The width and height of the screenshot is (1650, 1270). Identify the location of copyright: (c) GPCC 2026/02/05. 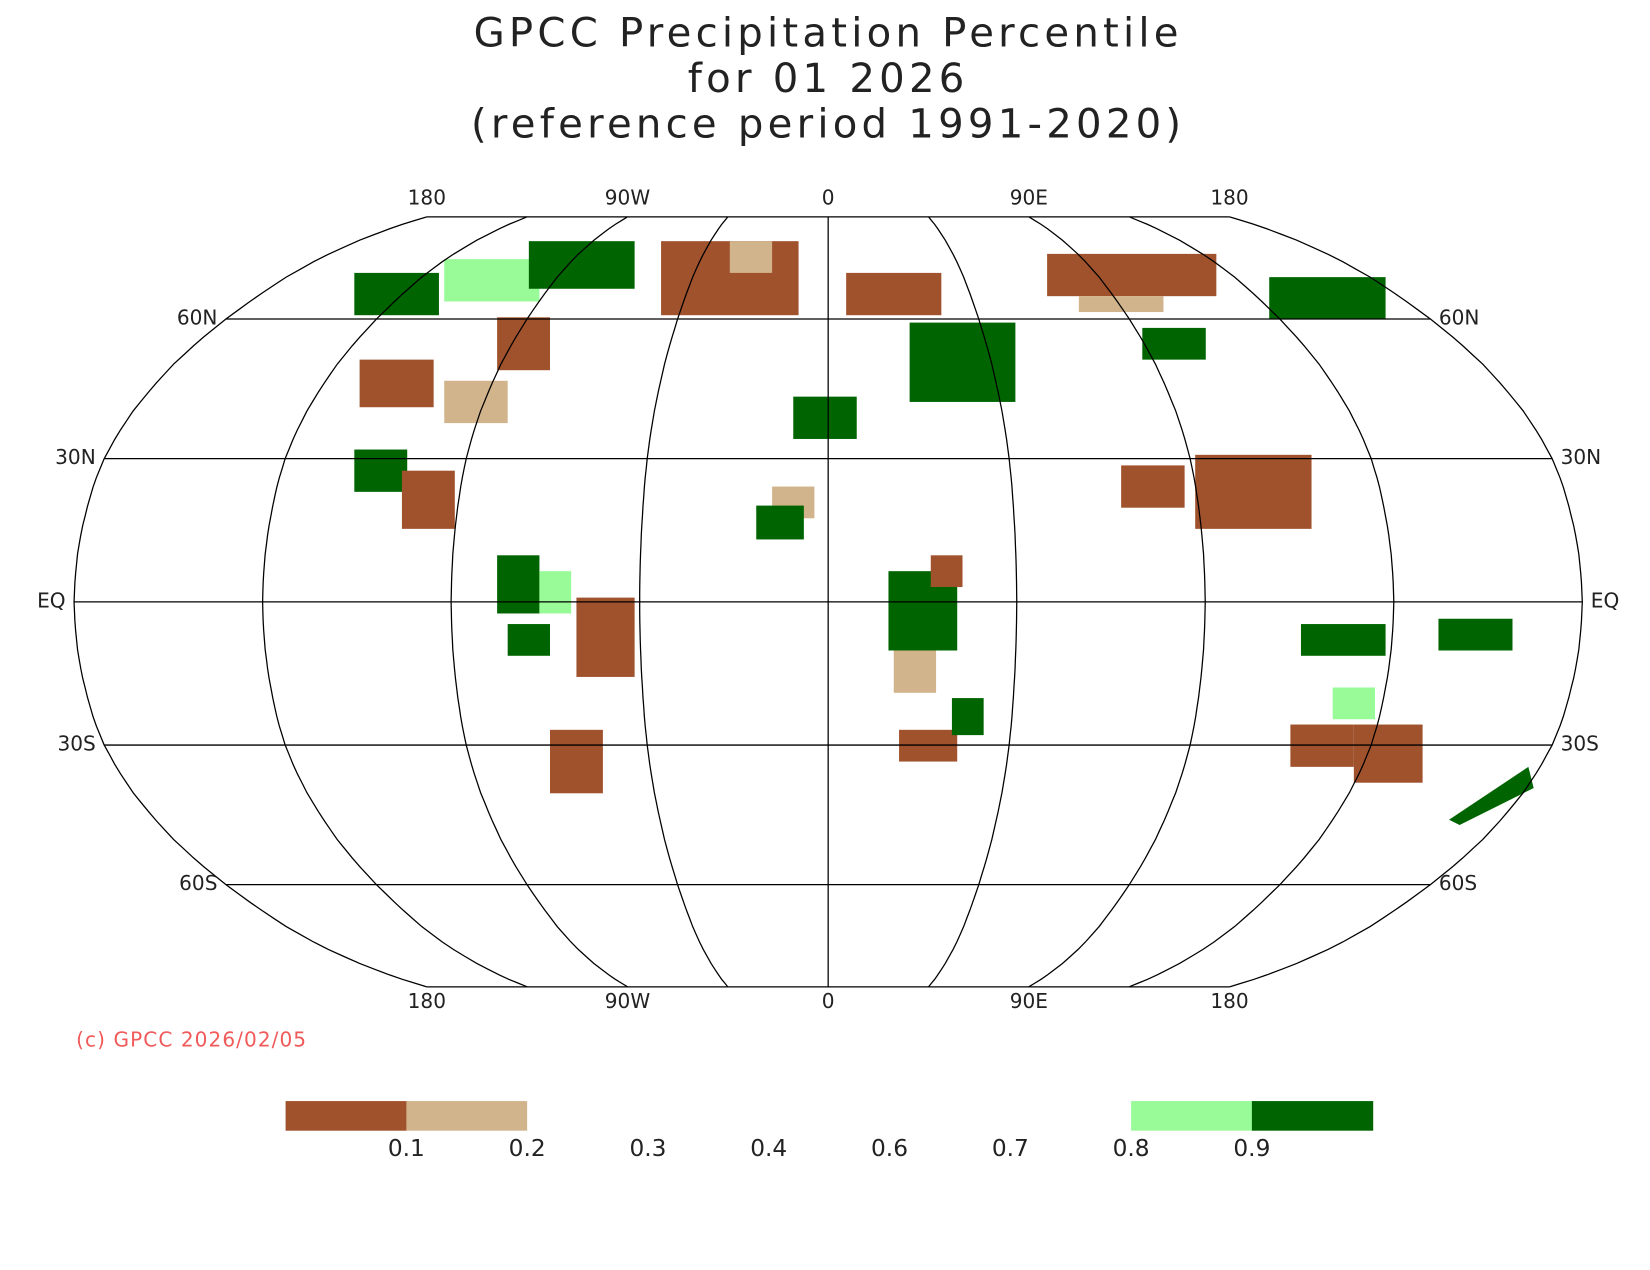
(191, 1039).